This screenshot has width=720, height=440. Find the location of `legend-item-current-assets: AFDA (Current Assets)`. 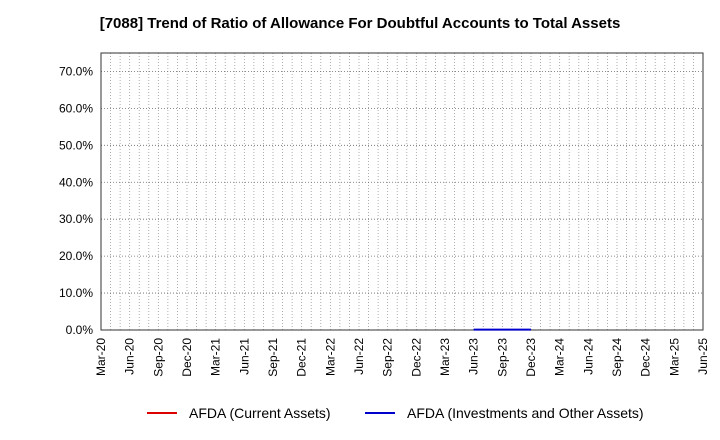

legend-item-current-assets: AFDA (Current Assets) is located at coordinates (239, 413).